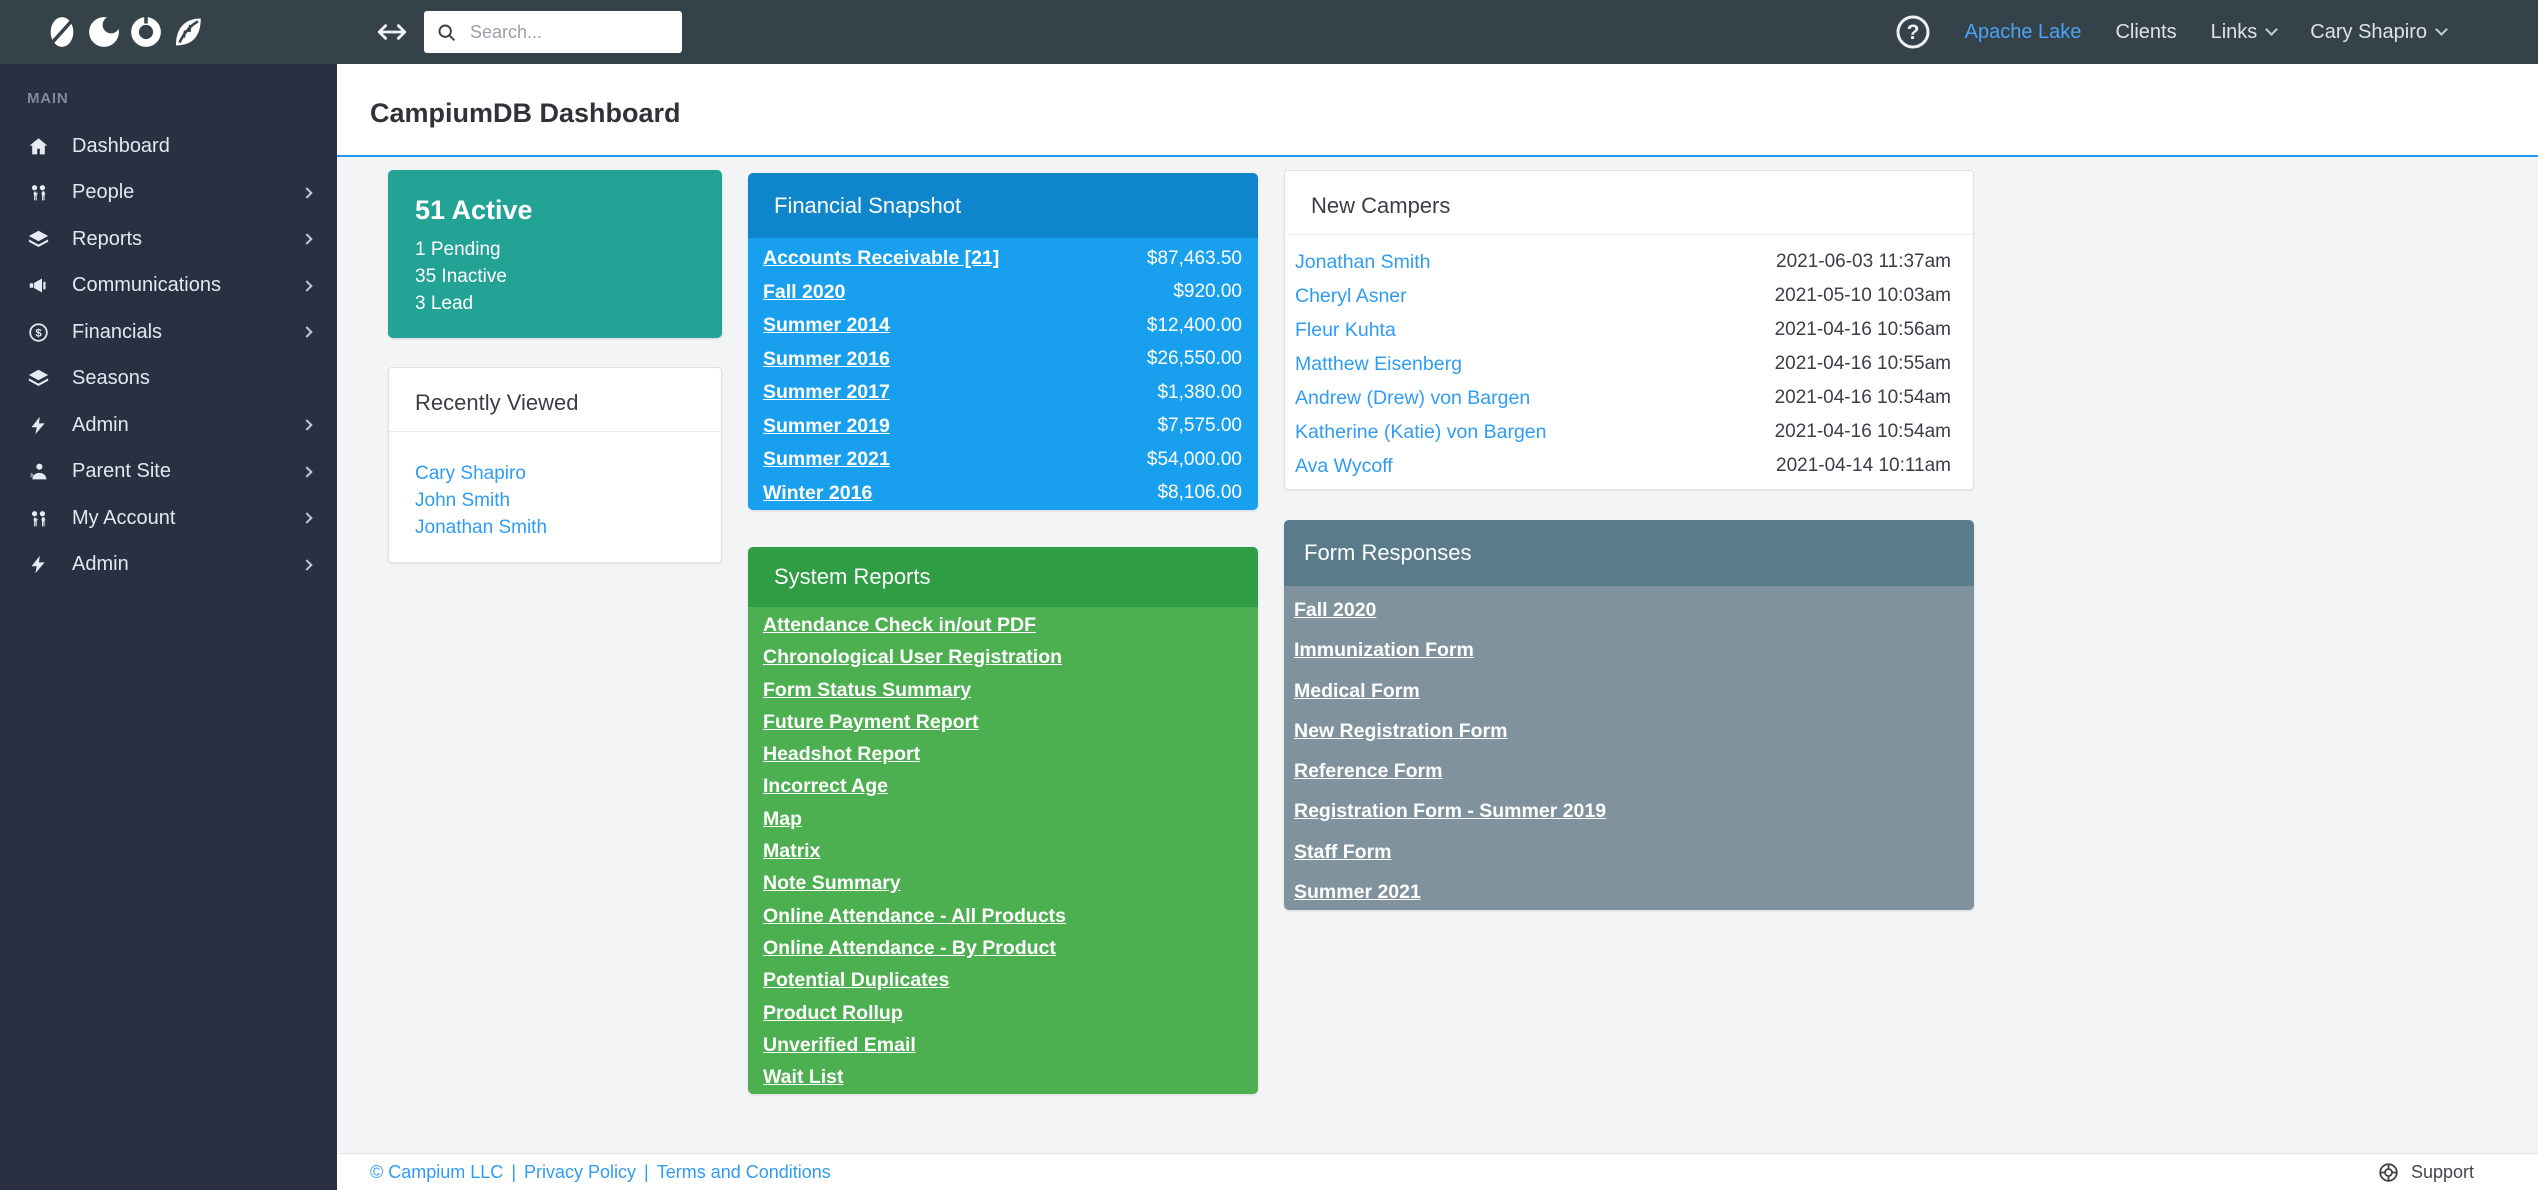 Image resolution: width=2538 pixels, height=1190 pixels. Describe the element at coordinates (168, 472) in the screenshot. I see `sidebar-item: Parent Site` at that location.